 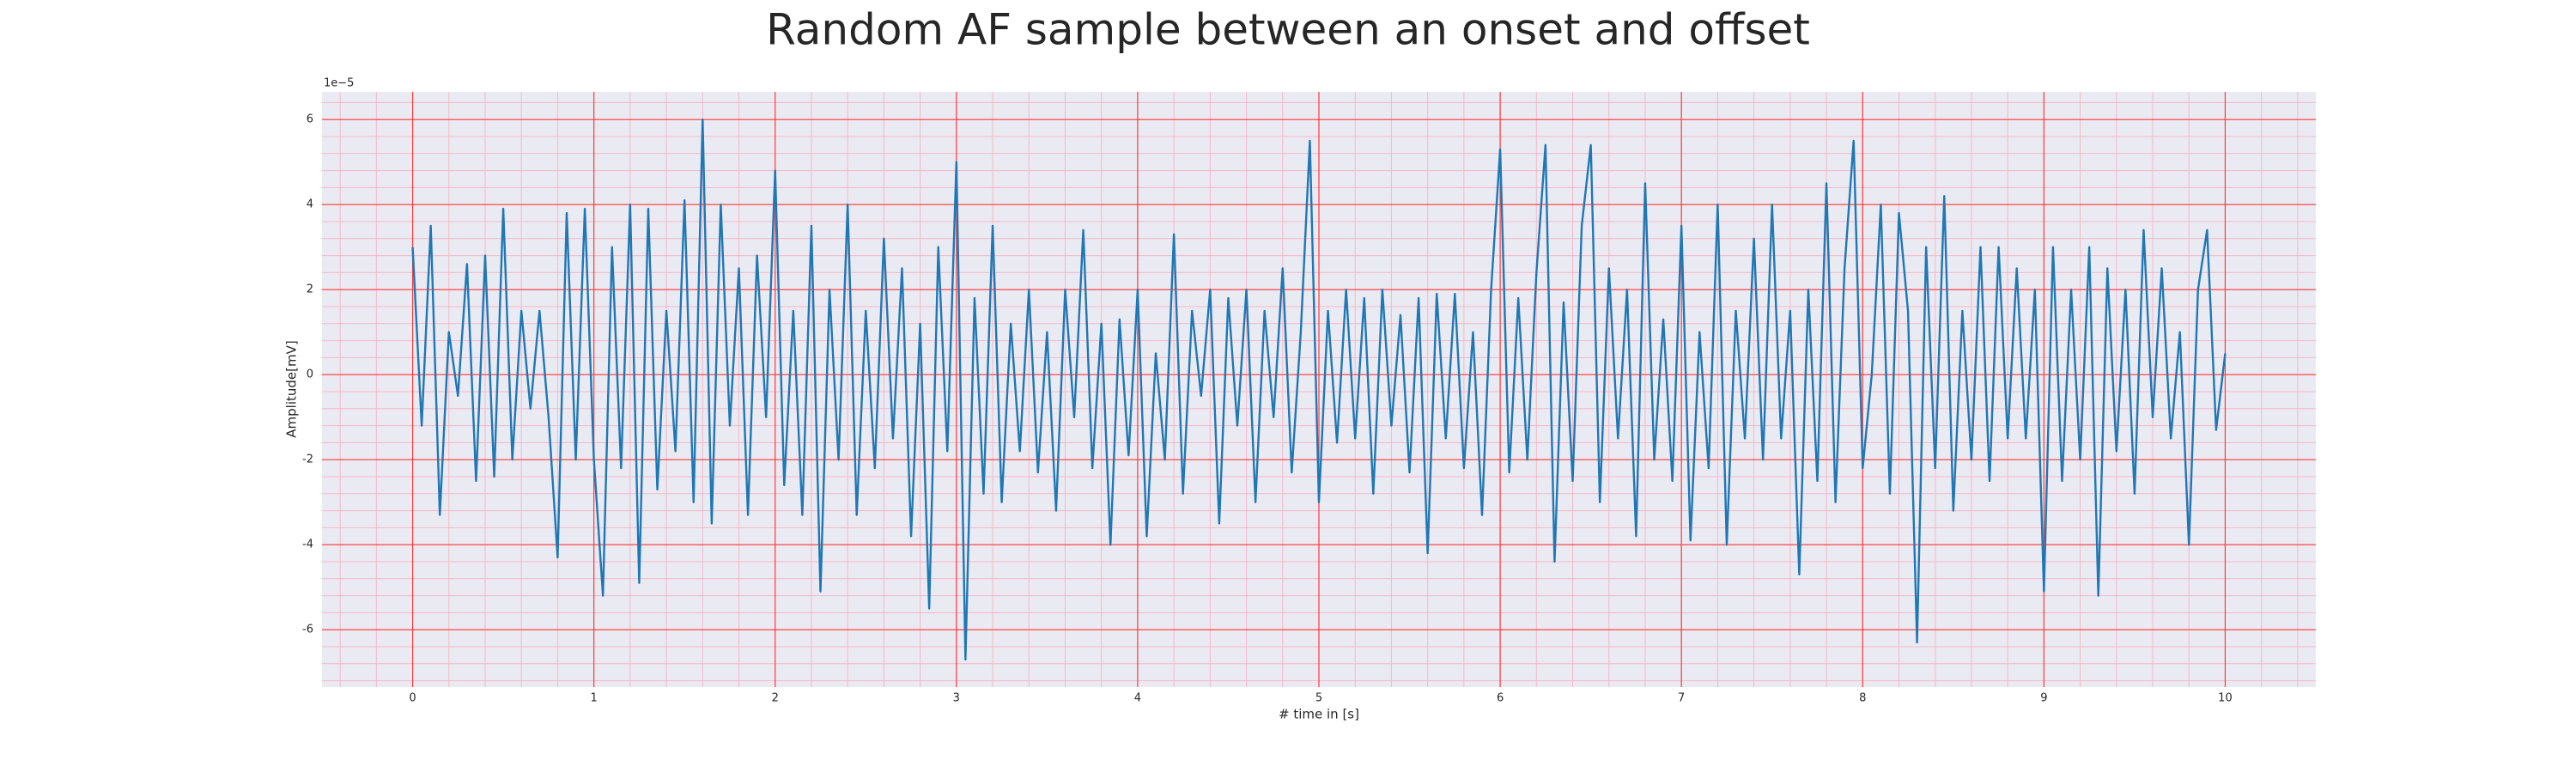 I want to click on y-tick-label: 6, so click(x=310, y=119).